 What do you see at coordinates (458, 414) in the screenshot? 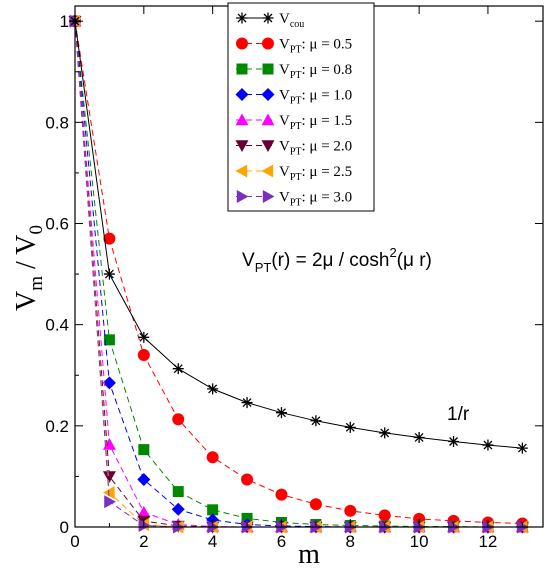
I see `curve-annotation-1-over-r: 1/r` at bounding box center [458, 414].